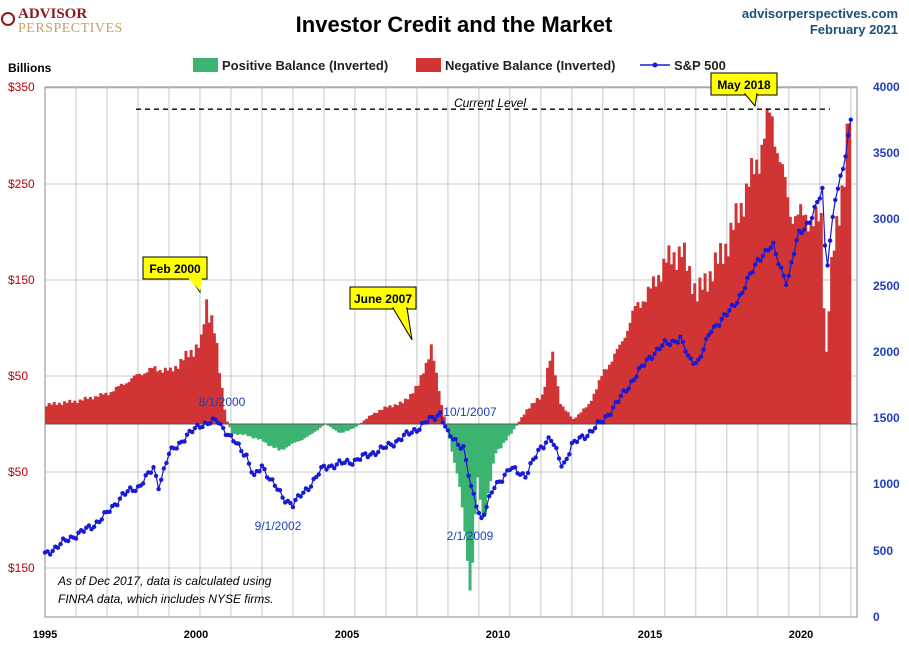 This screenshot has height=660, width=909. I want to click on left-axis: $350 $250 $150 $50 $50 $150, so click(21, 327).